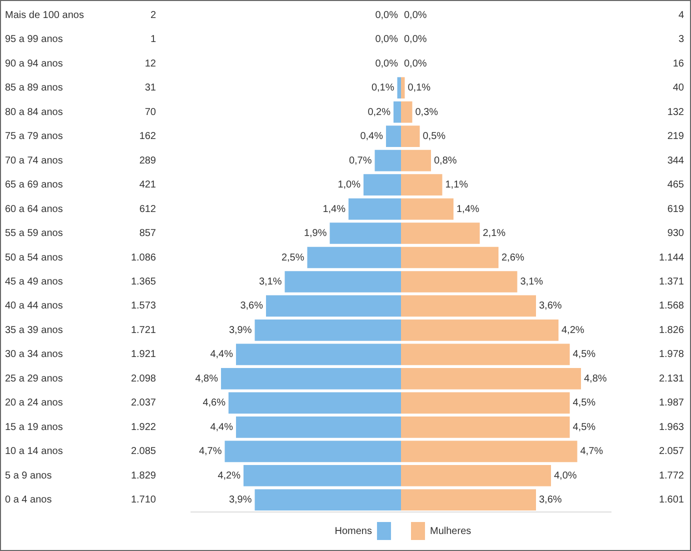 Image resolution: width=691 pixels, height=551 pixels. What do you see at coordinates (143, 427) in the screenshot?
I see `text: 1.922` at bounding box center [143, 427].